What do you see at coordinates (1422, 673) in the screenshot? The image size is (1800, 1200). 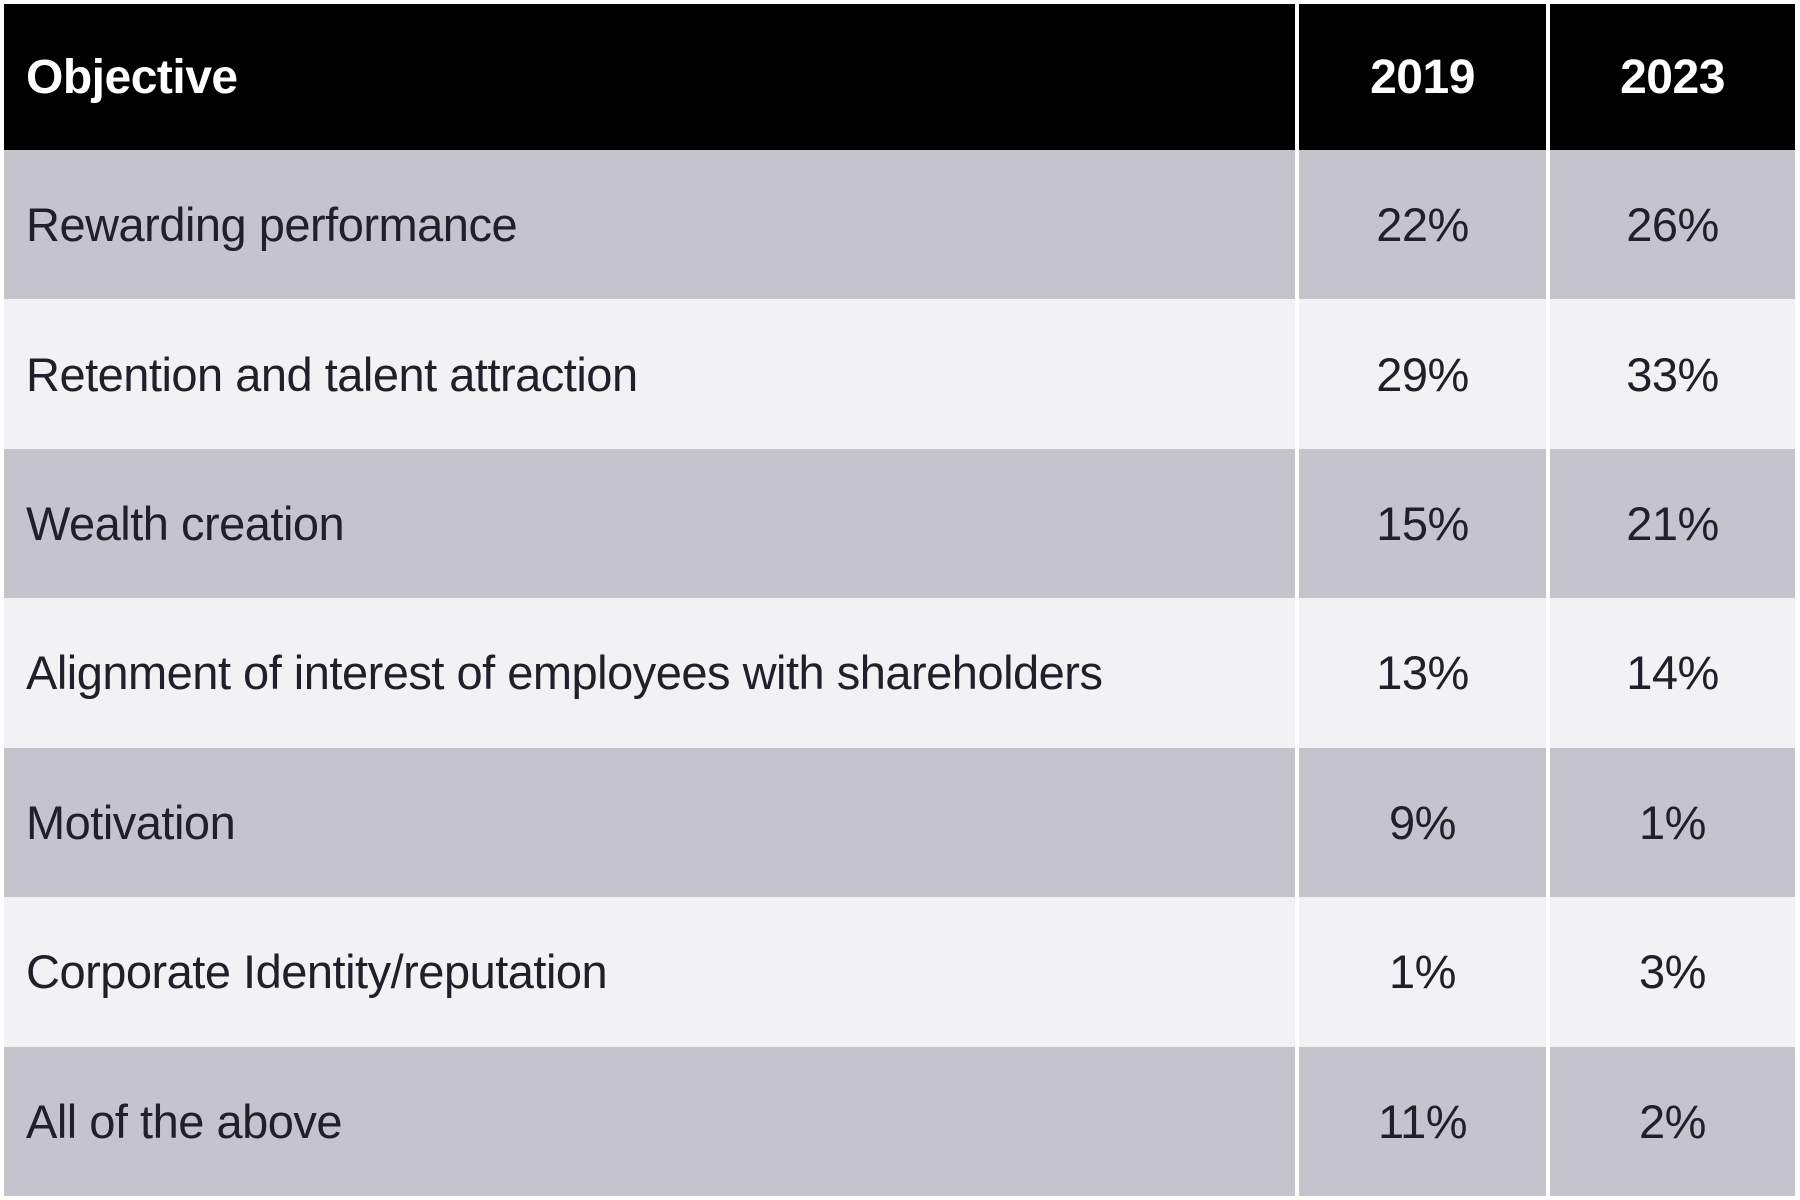 I see `value-2019-cell: 13%` at bounding box center [1422, 673].